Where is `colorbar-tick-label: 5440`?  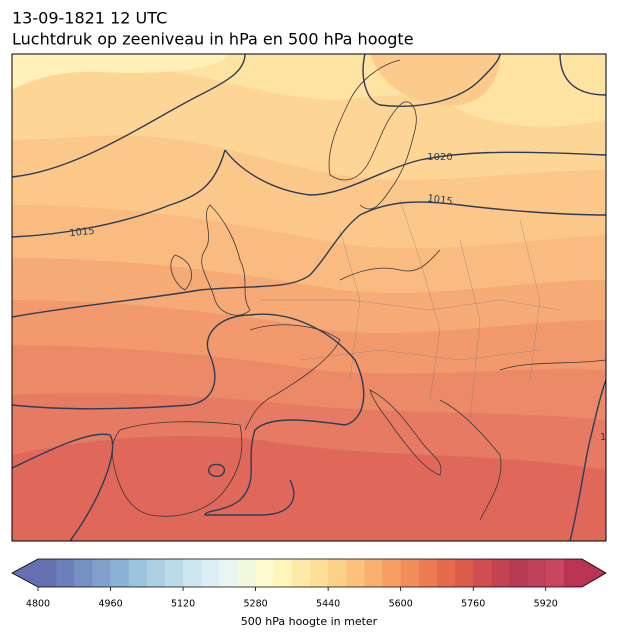
colorbar-tick-label: 5440 is located at coordinates (328, 604).